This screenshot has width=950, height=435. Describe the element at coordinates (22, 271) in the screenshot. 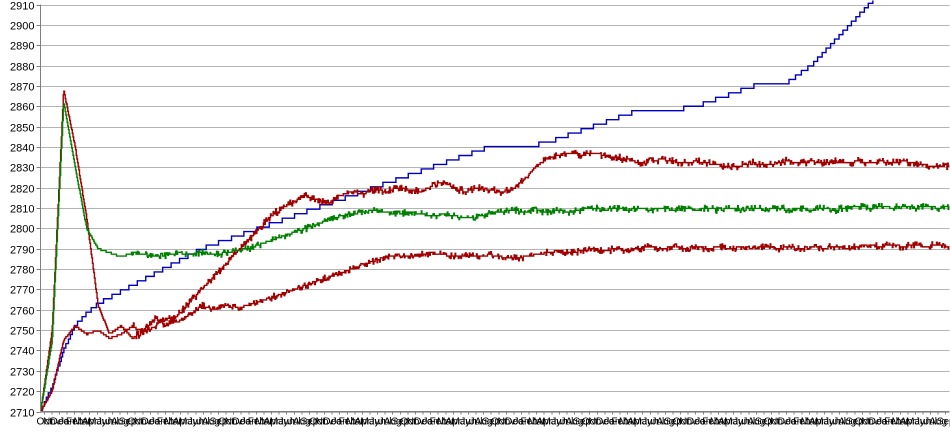

I see `y-axis-tick-label: 2780` at that location.